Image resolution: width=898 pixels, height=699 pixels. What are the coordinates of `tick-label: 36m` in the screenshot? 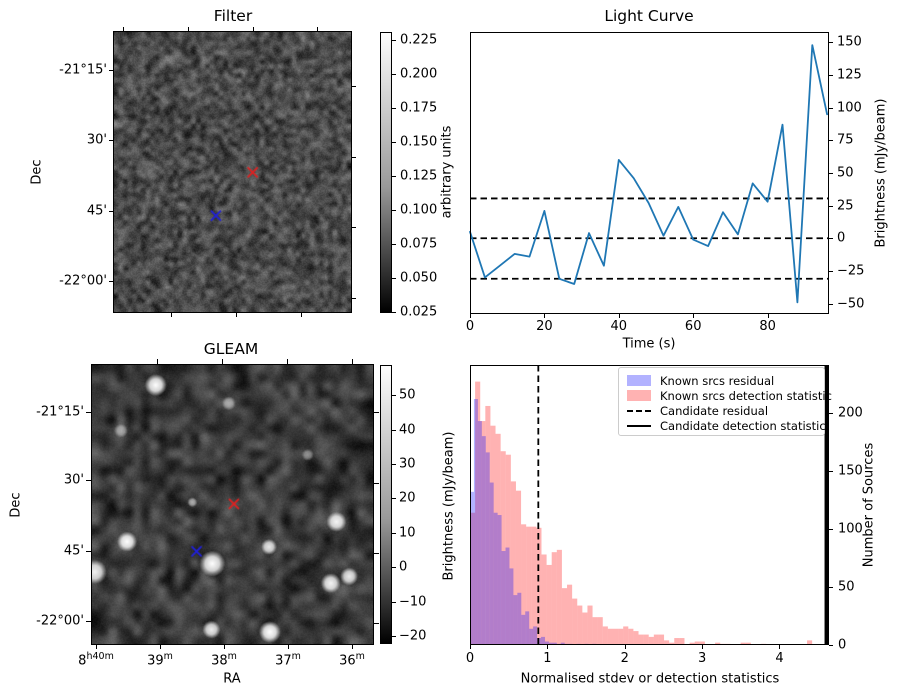 It's located at (352, 660).